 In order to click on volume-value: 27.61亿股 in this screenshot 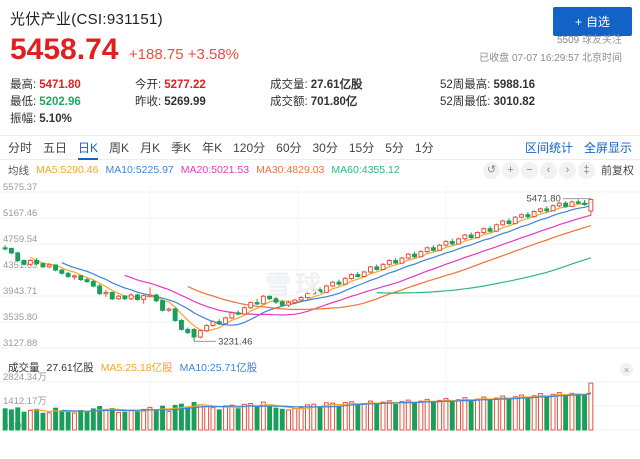, I will do `click(70, 368)`.